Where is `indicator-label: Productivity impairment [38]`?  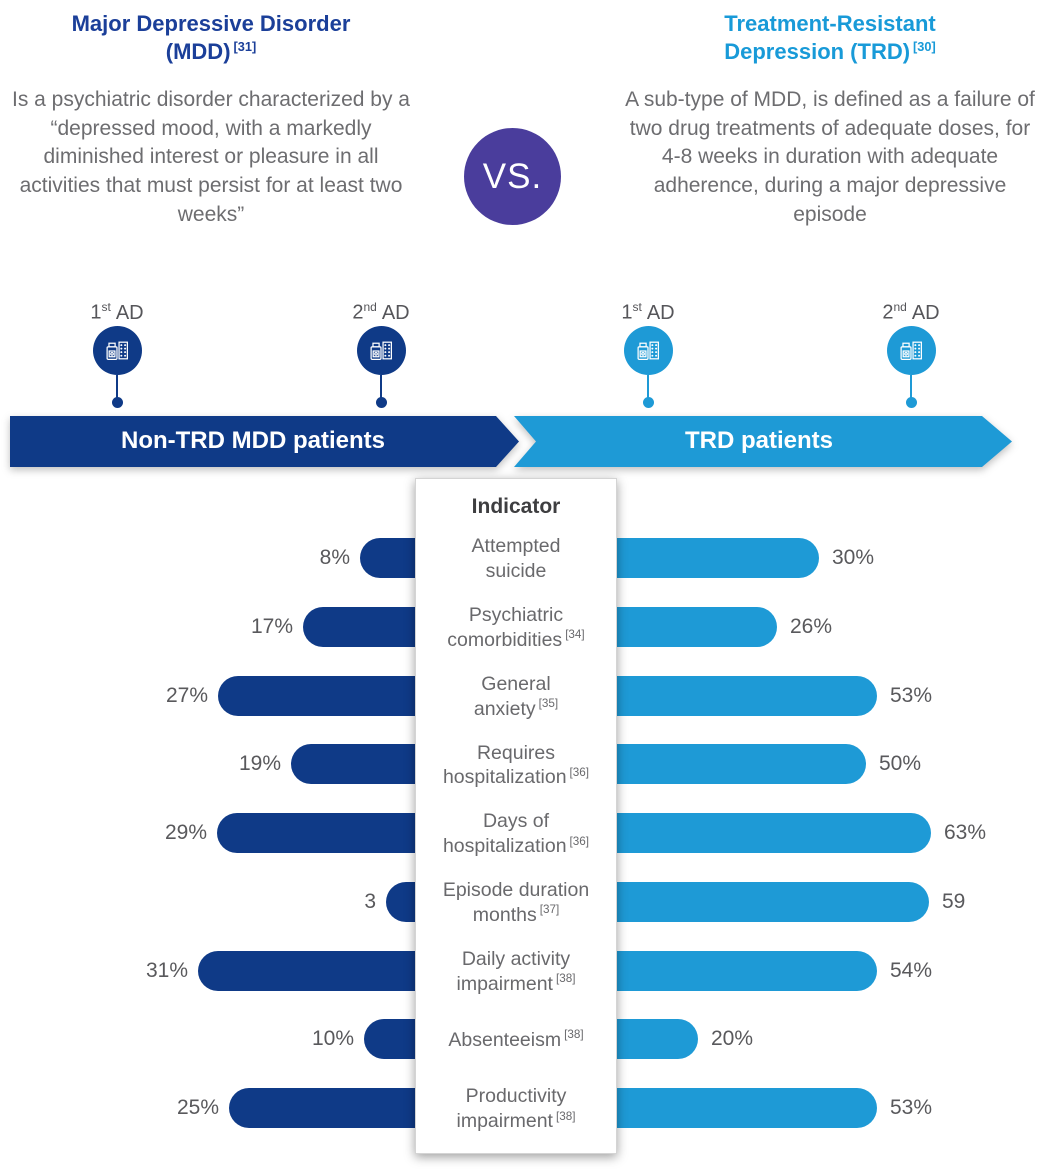
indicator-label: Productivity impairment [38] is located at coordinates (516, 1108).